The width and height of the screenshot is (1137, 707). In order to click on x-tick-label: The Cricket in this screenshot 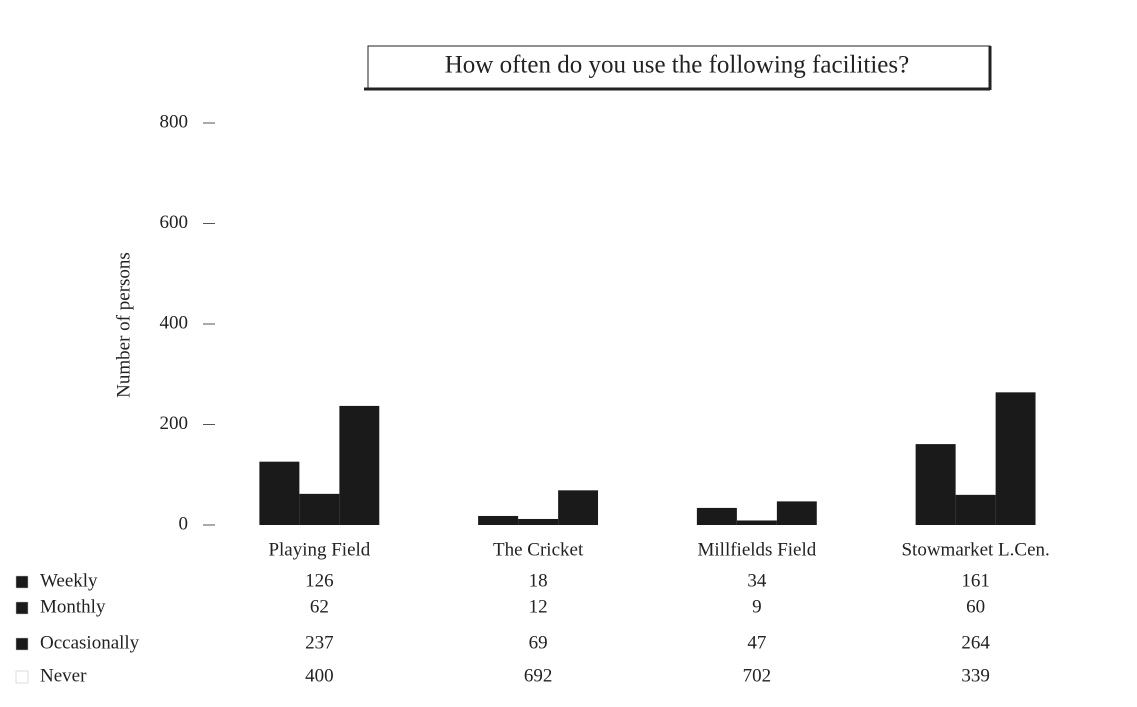, I will do `click(538, 549)`.